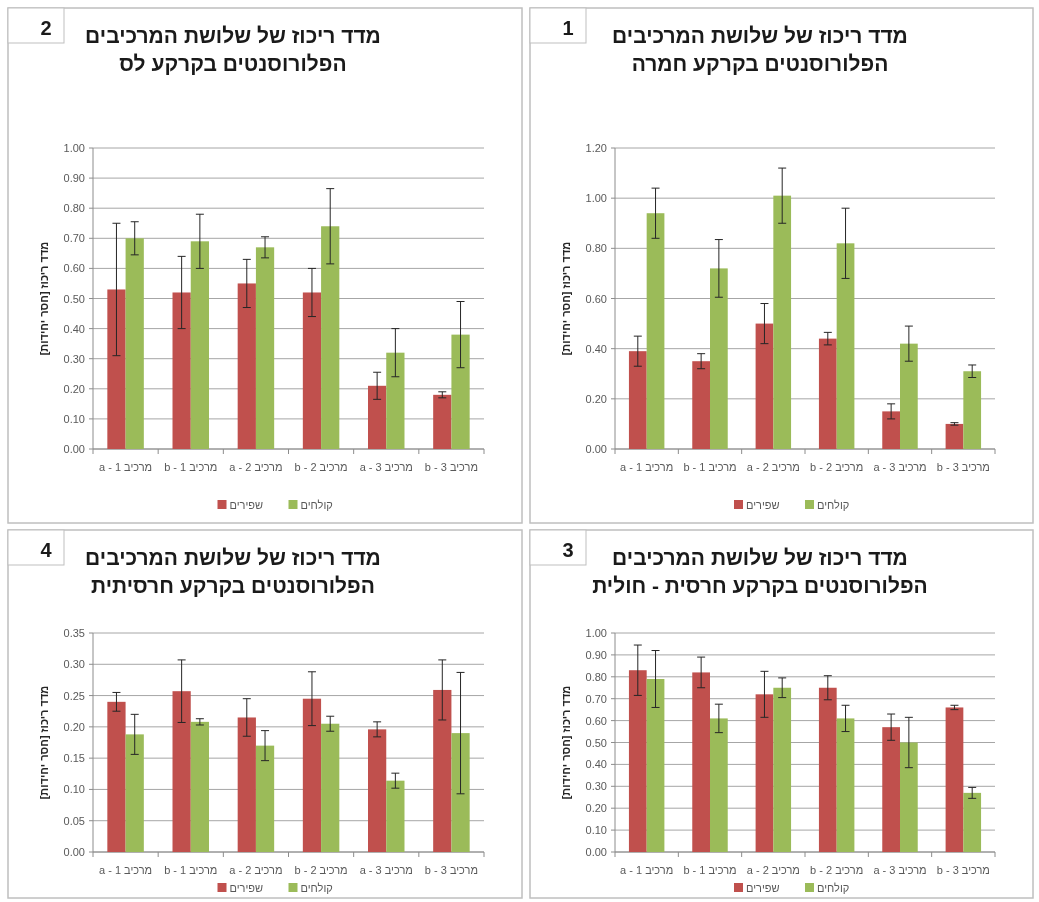  Describe the element at coordinates (74, 758) in the screenshot. I see `y-tick-label: 0.15` at that location.